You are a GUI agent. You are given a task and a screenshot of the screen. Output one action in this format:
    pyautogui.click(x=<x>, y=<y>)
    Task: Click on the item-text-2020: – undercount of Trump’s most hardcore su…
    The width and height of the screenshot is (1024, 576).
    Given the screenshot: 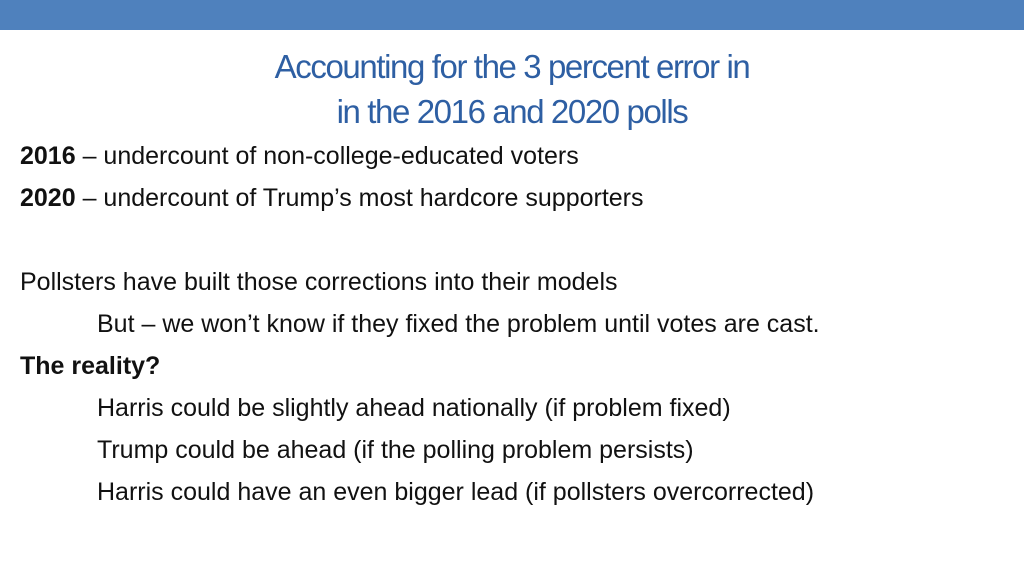 What is the action you would take?
    pyautogui.click(x=359, y=198)
    